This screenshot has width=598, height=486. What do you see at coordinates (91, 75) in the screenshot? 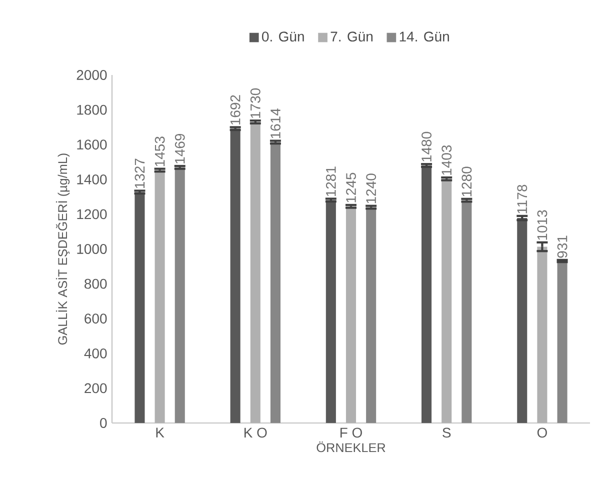
I see `y-tick-label: 2000` at bounding box center [91, 75].